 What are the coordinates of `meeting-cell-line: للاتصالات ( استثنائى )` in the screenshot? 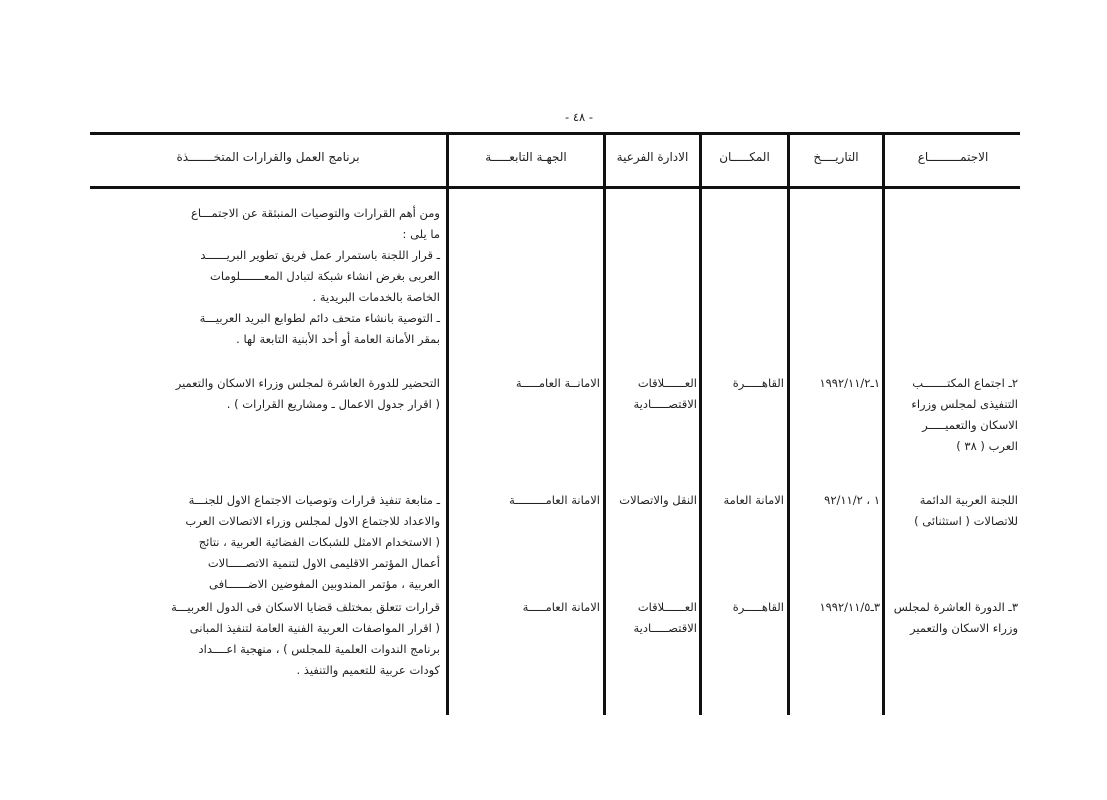 It's located at (966, 521).